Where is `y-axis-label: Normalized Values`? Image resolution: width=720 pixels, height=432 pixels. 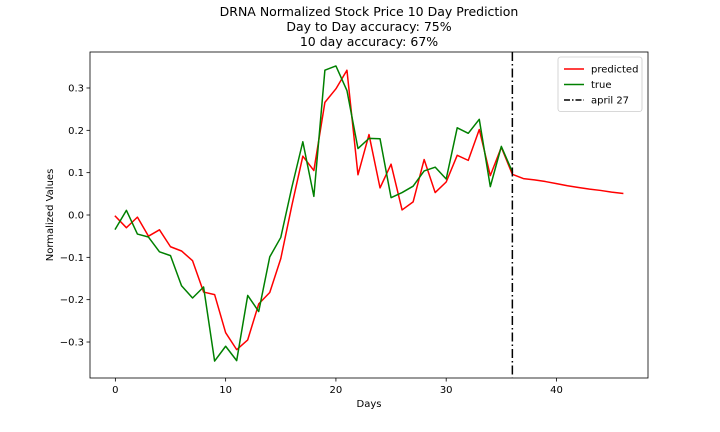
y-axis-label: Normalized Values is located at coordinates (50, 215).